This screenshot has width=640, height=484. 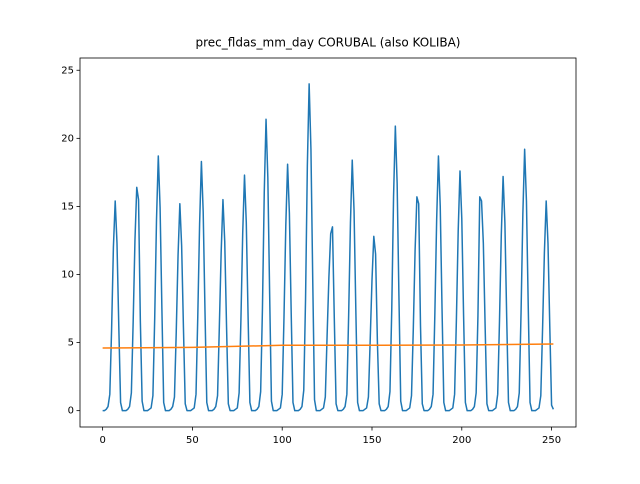 I want to click on y-tick-label: 25, so click(x=67, y=70).